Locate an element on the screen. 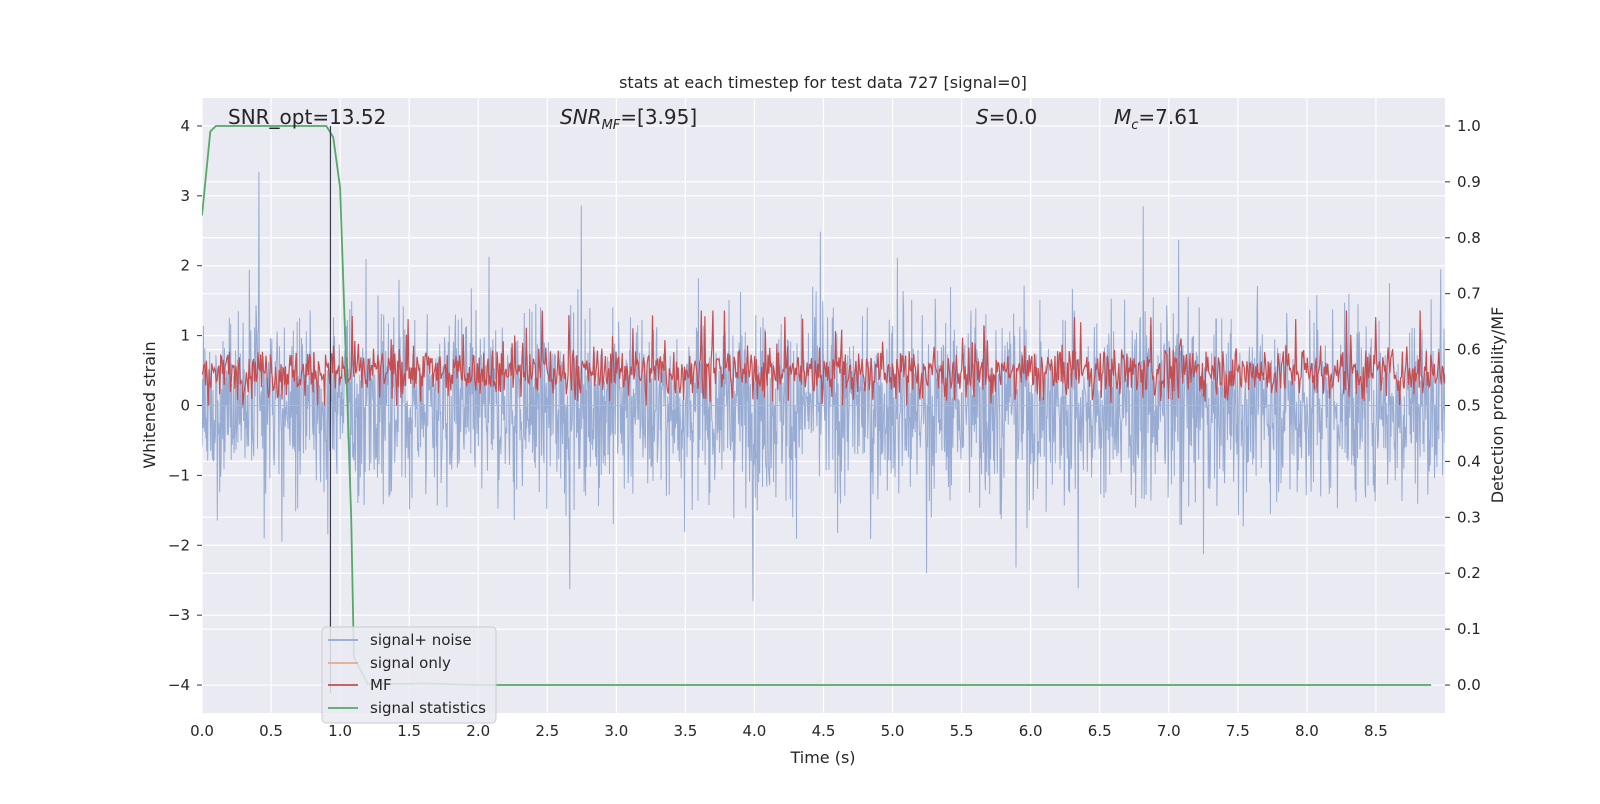  annotation-snr-mf: SNRMF=[3.95] is located at coordinates (628, 119).